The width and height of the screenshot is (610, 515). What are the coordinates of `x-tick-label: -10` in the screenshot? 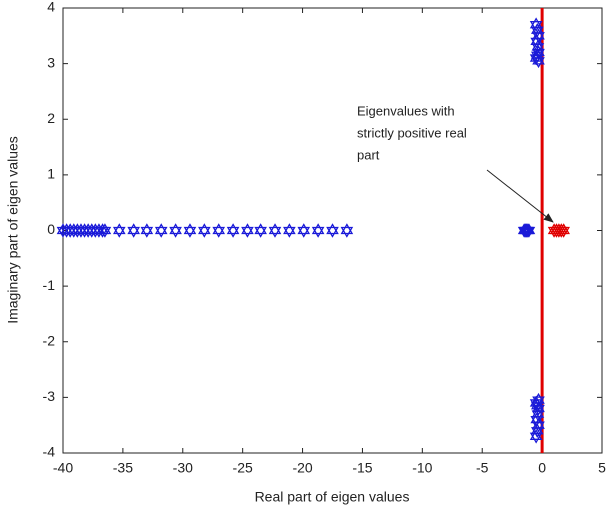 It's located at (422, 468).